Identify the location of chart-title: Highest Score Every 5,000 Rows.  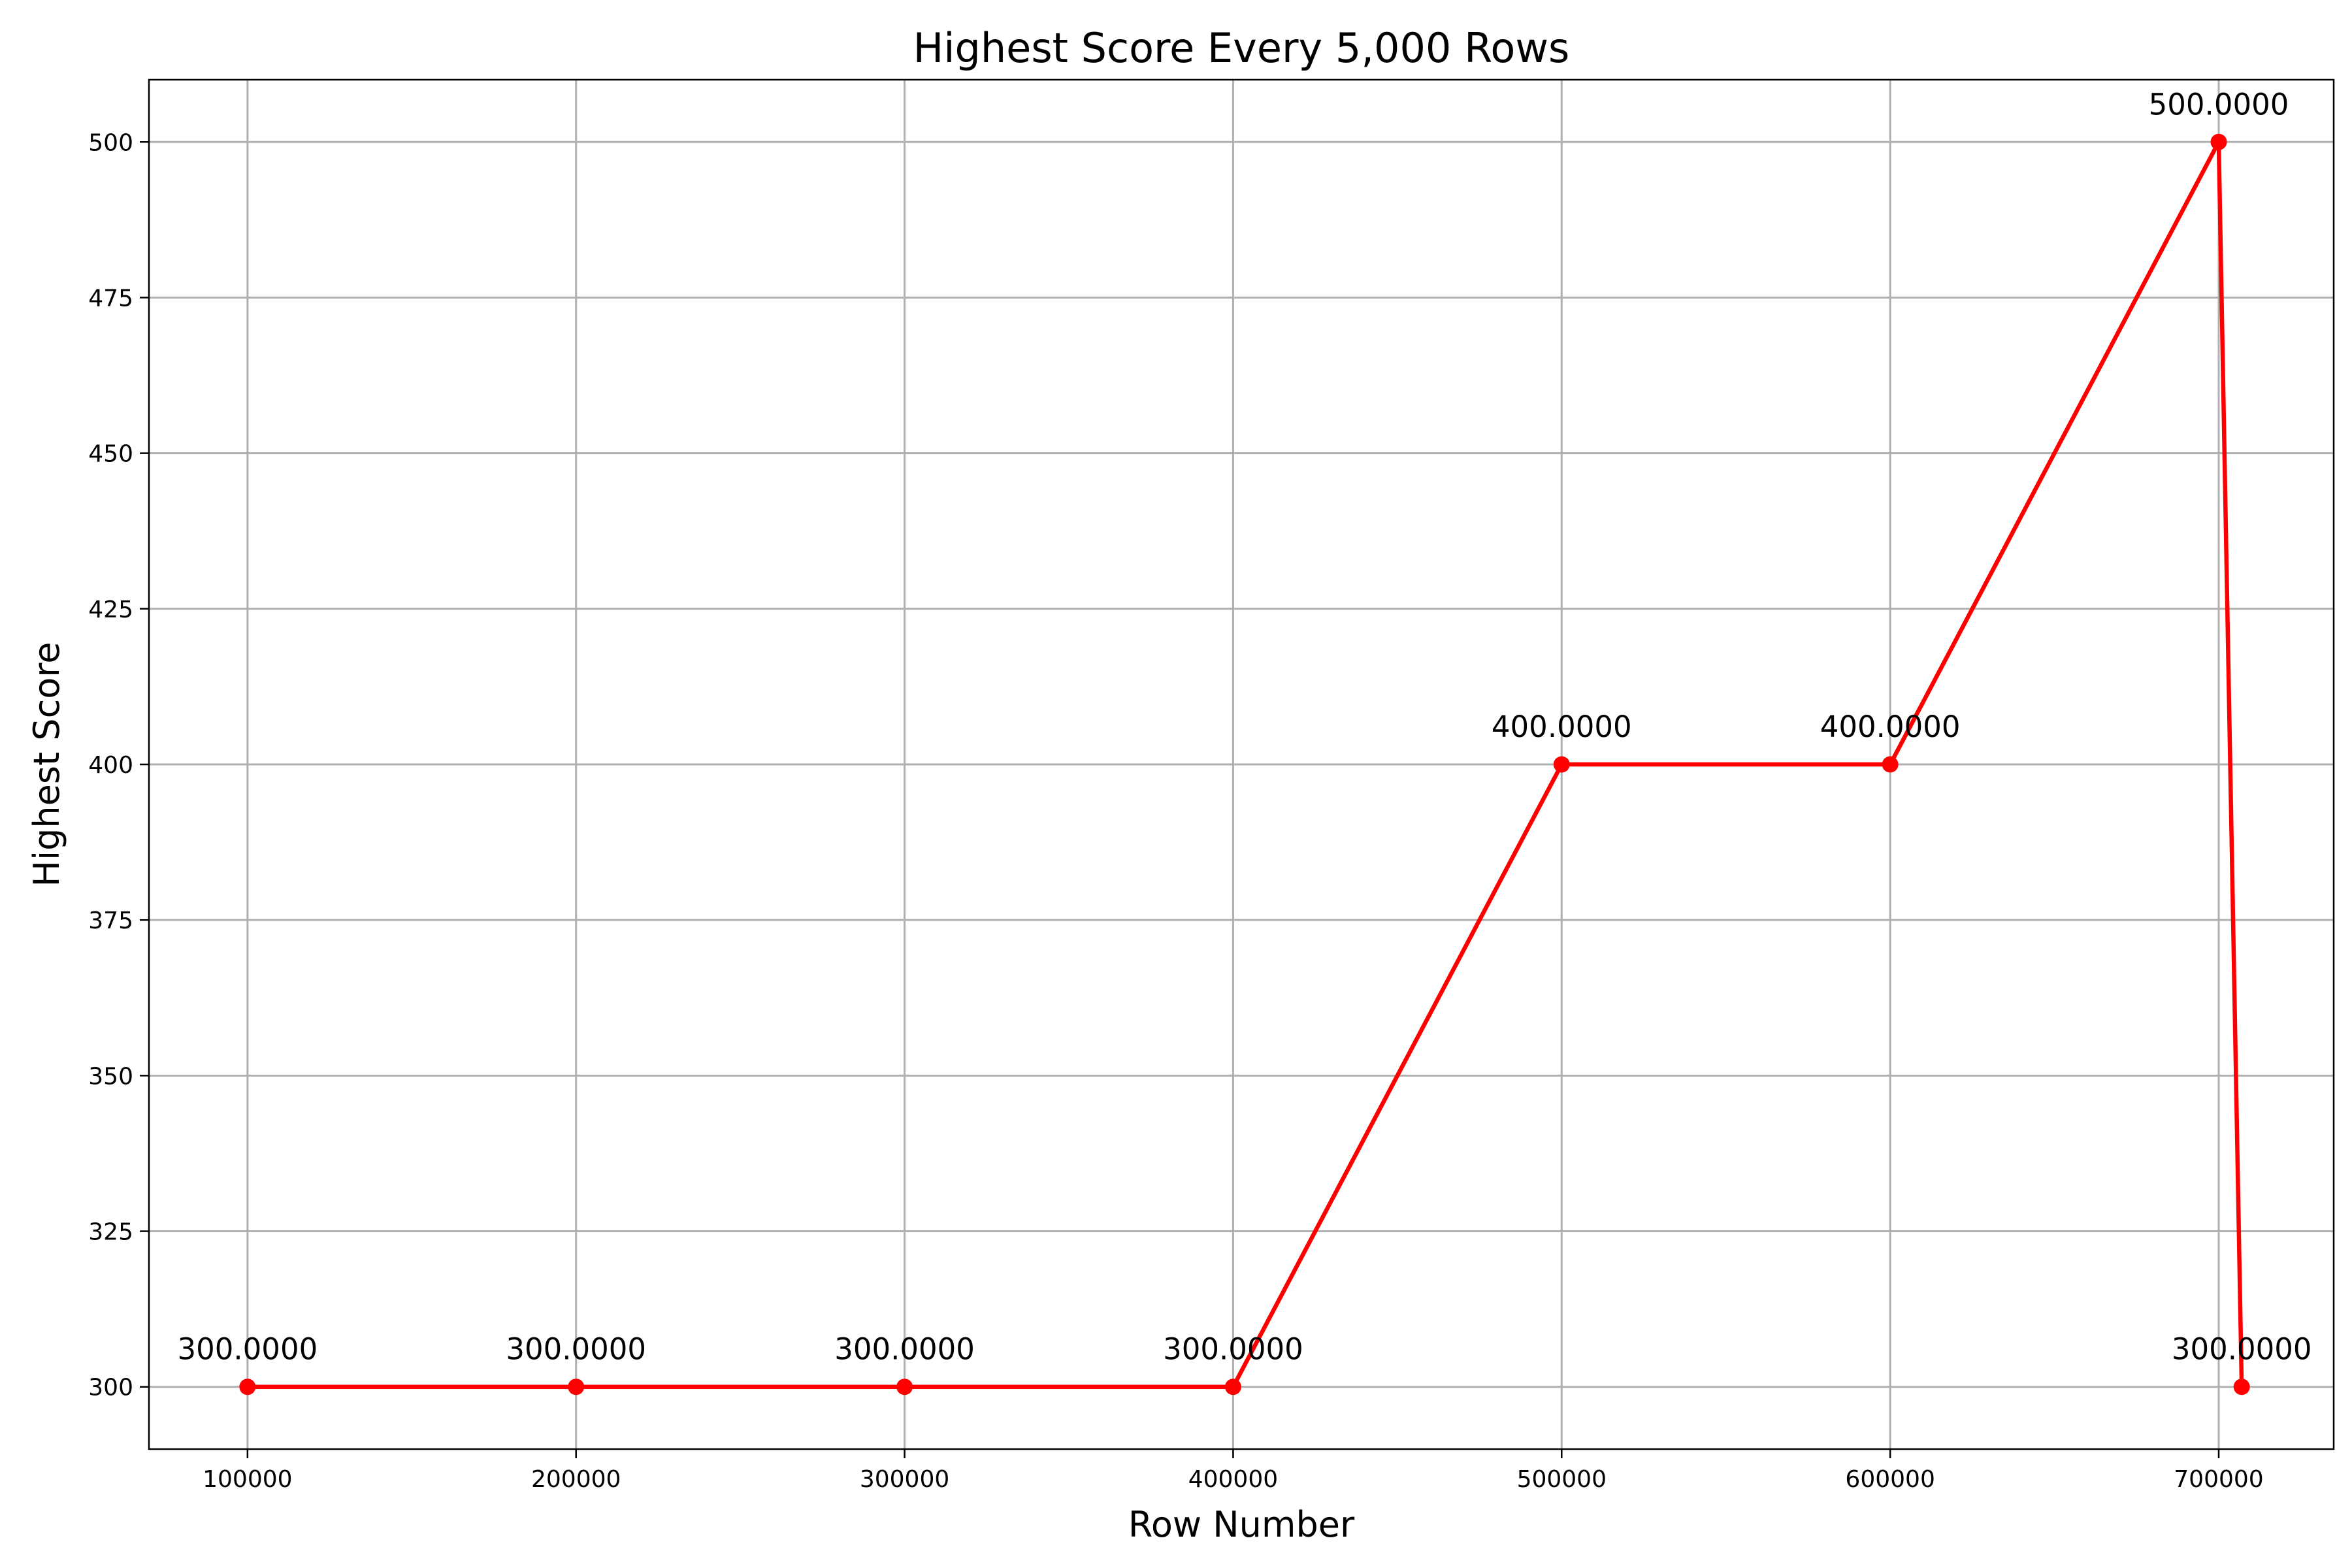
(1241, 48).